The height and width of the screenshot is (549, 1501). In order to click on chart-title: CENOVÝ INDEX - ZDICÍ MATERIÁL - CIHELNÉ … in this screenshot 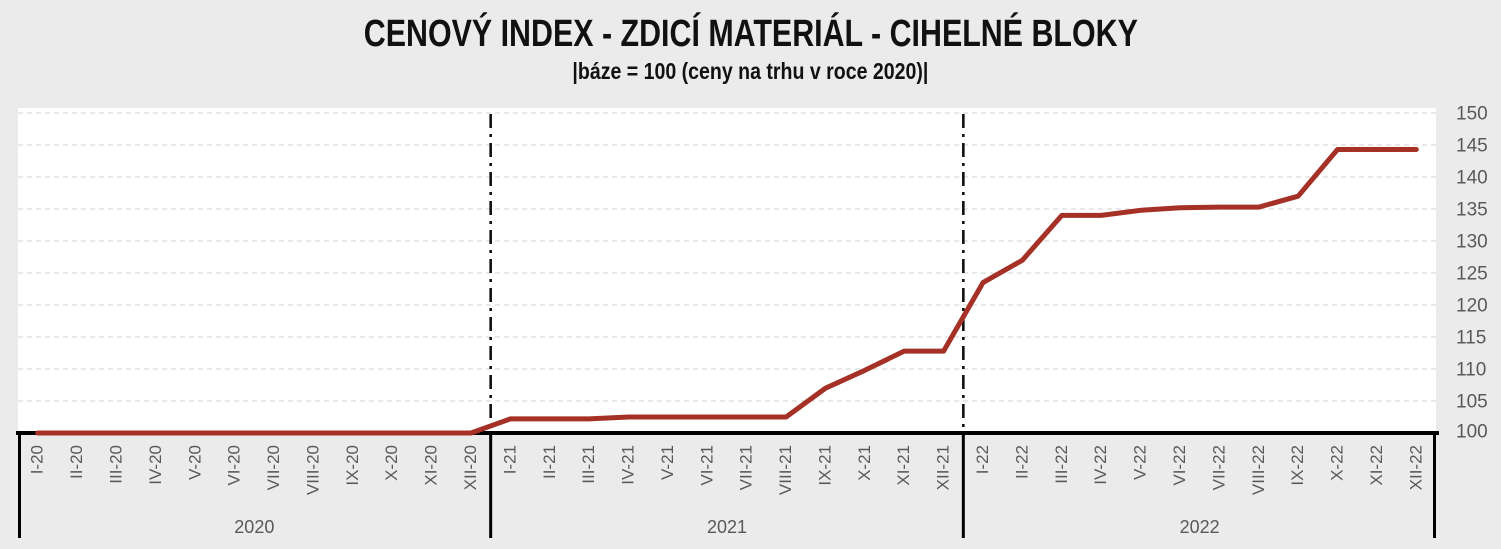, I will do `click(750, 34)`.